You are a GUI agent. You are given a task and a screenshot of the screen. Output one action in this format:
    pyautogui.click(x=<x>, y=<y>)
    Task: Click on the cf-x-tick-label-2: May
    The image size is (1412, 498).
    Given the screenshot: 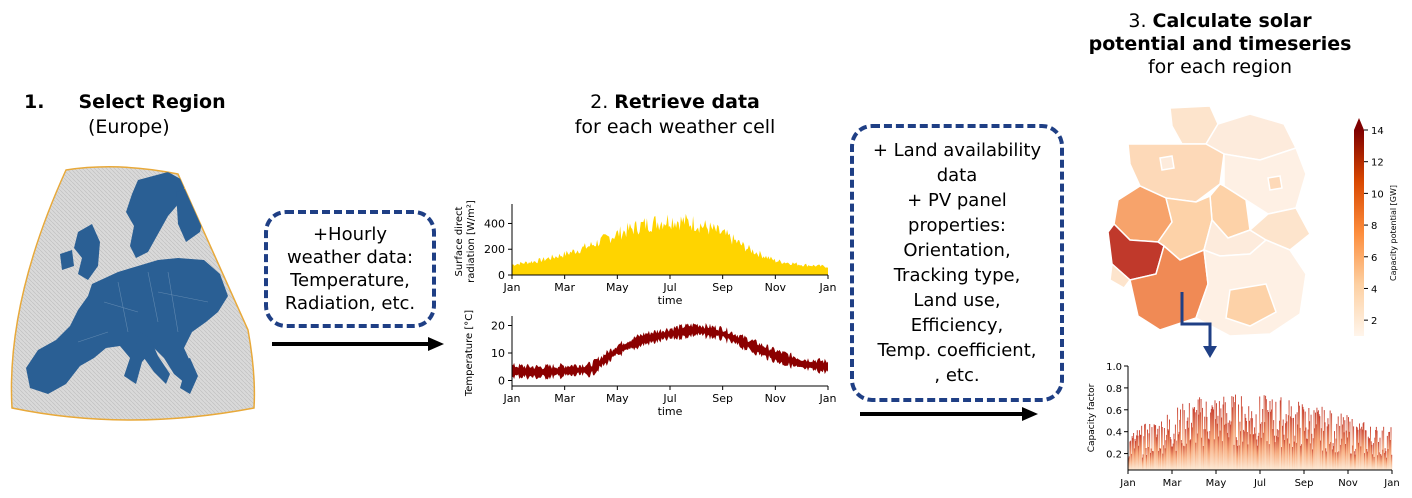 What is the action you would take?
    pyautogui.click(x=1216, y=483)
    